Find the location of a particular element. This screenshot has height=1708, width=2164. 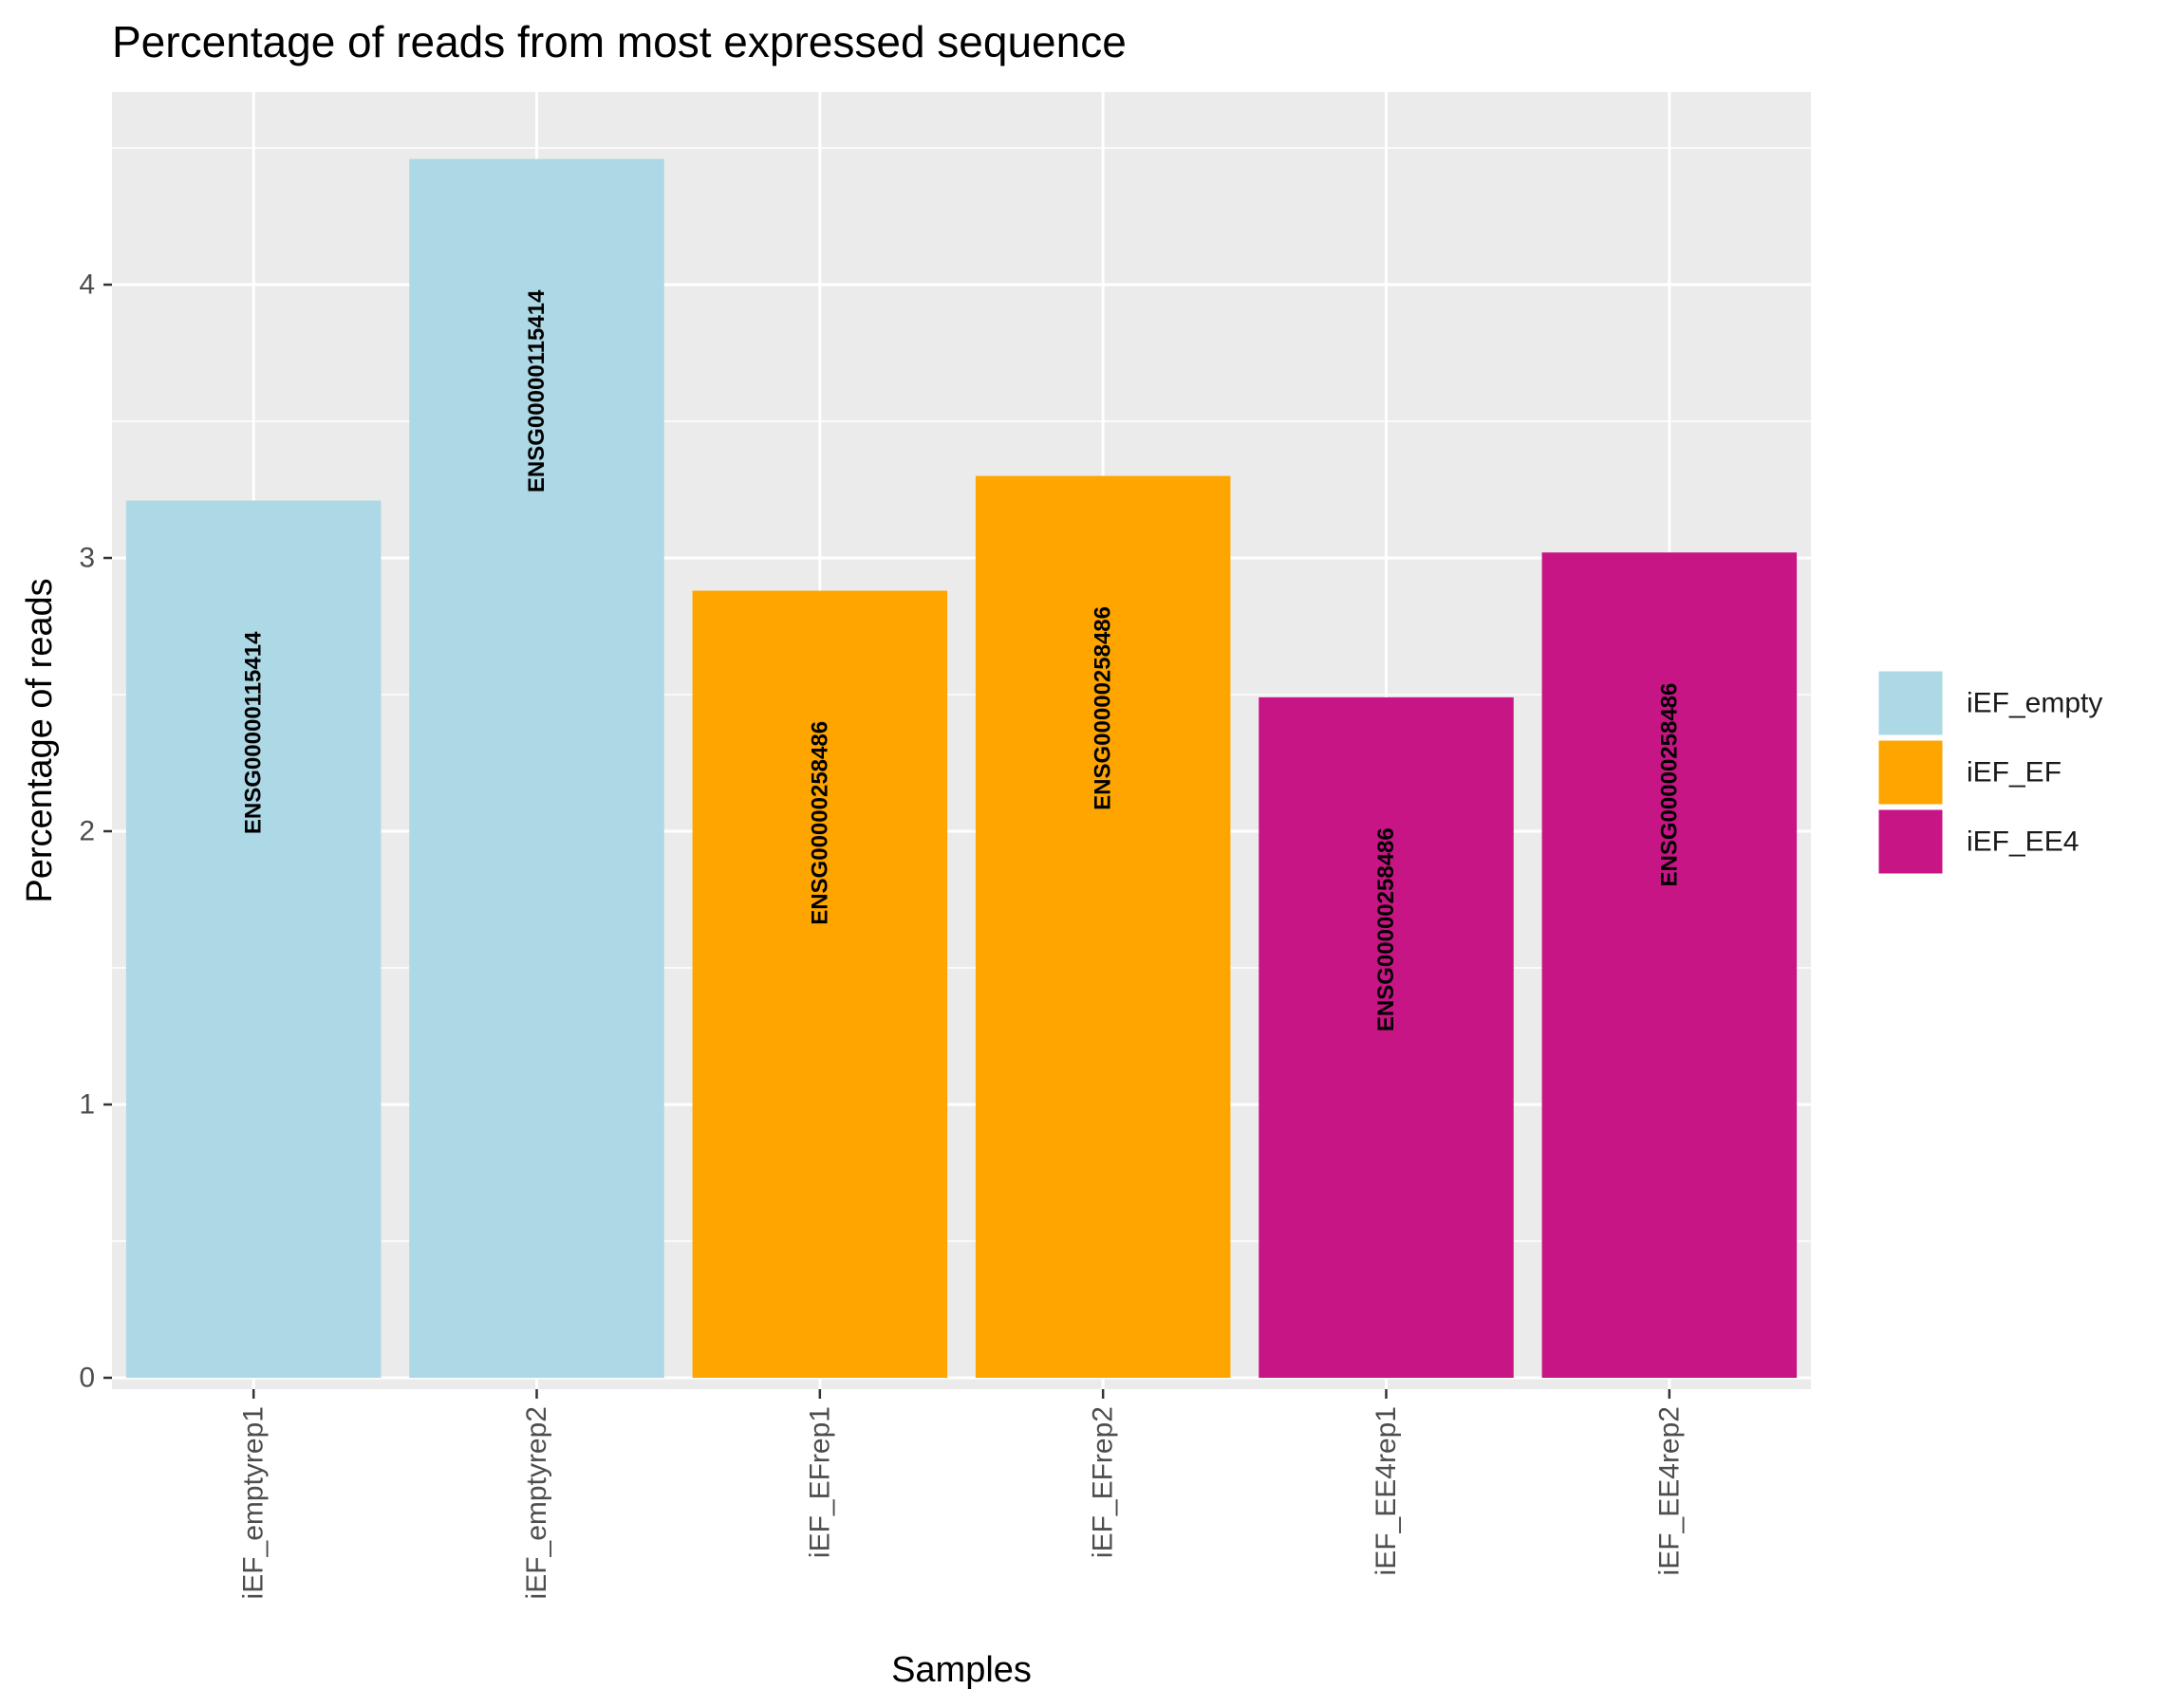

legend-label: iEF_EE4 is located at coordinates (2023, 842).